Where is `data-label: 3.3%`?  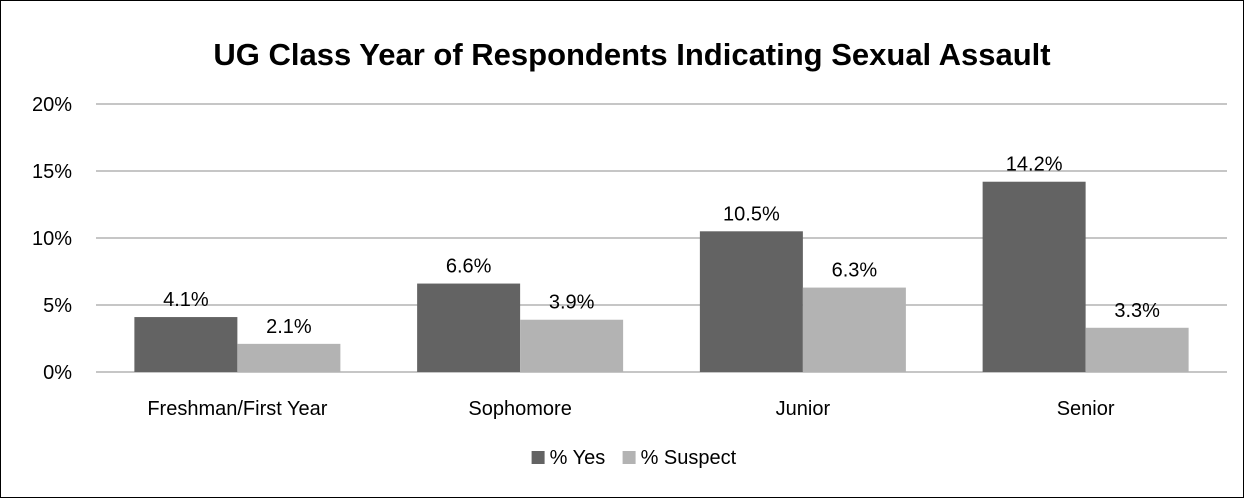
data-label: 3.3% is located at coordinates (1137, 311).